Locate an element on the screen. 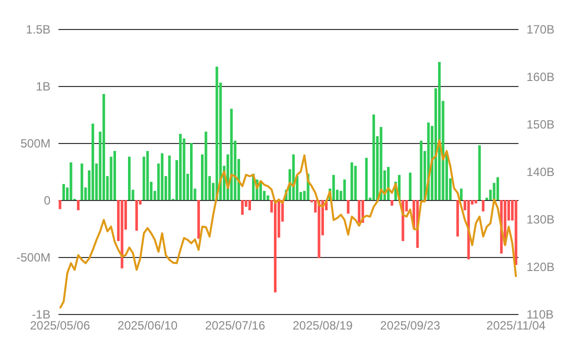  x-tick-label: 2025/09/23 is located at coordinates (410, 325).